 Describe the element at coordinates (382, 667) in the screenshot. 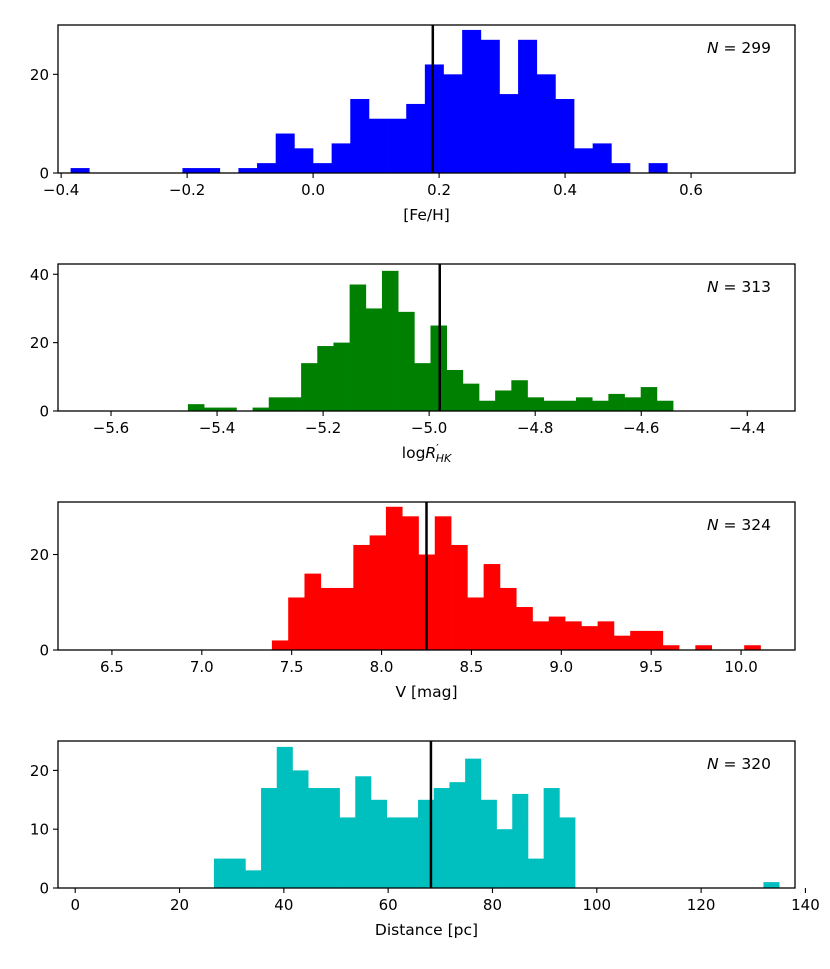

I see `x-tick-label: 8.0` at that location.